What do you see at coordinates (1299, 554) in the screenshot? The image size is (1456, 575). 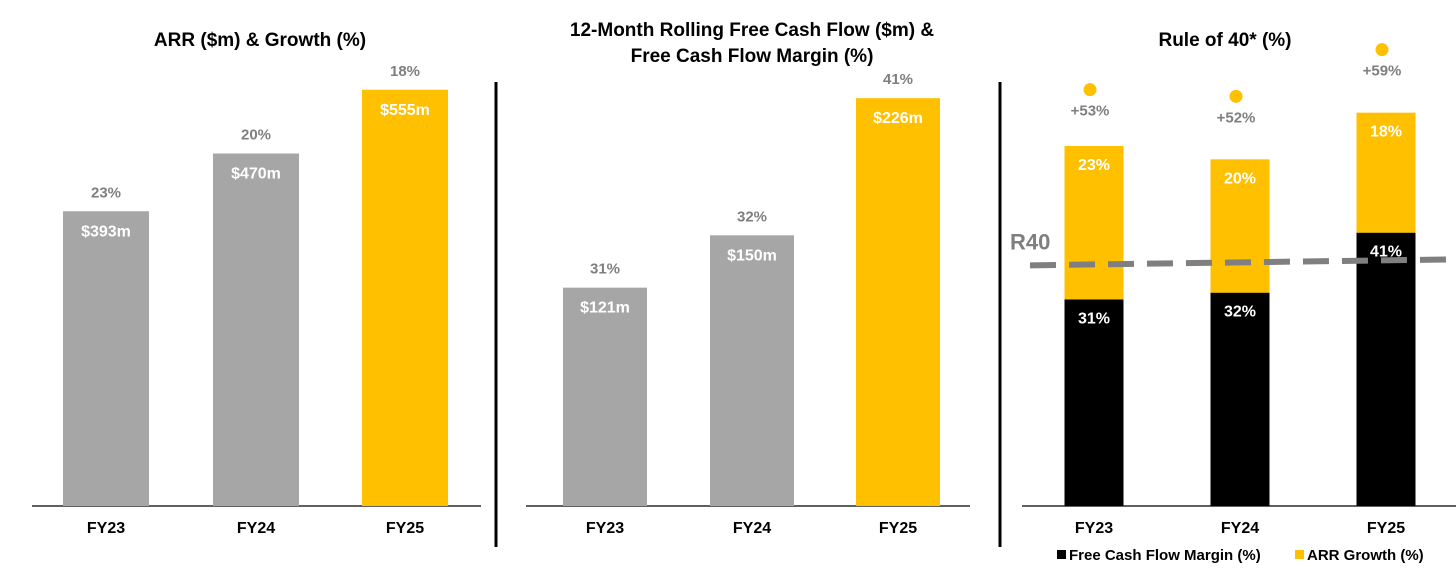 I see `legend-swatch-arr-growth` at bounding box center [1299, 554].